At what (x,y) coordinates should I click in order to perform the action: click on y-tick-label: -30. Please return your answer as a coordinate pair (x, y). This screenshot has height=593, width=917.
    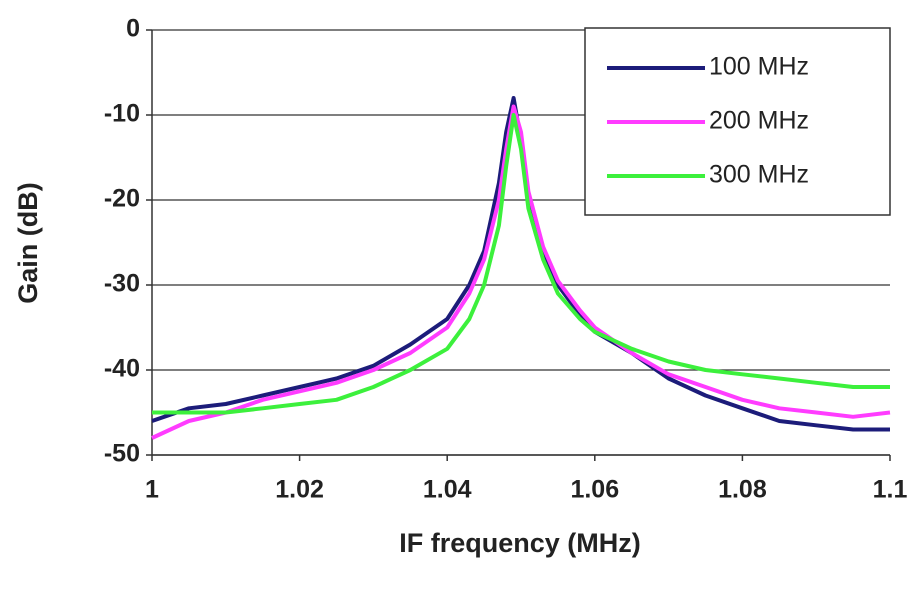
    Looking at the image, I should click on (122, 284).